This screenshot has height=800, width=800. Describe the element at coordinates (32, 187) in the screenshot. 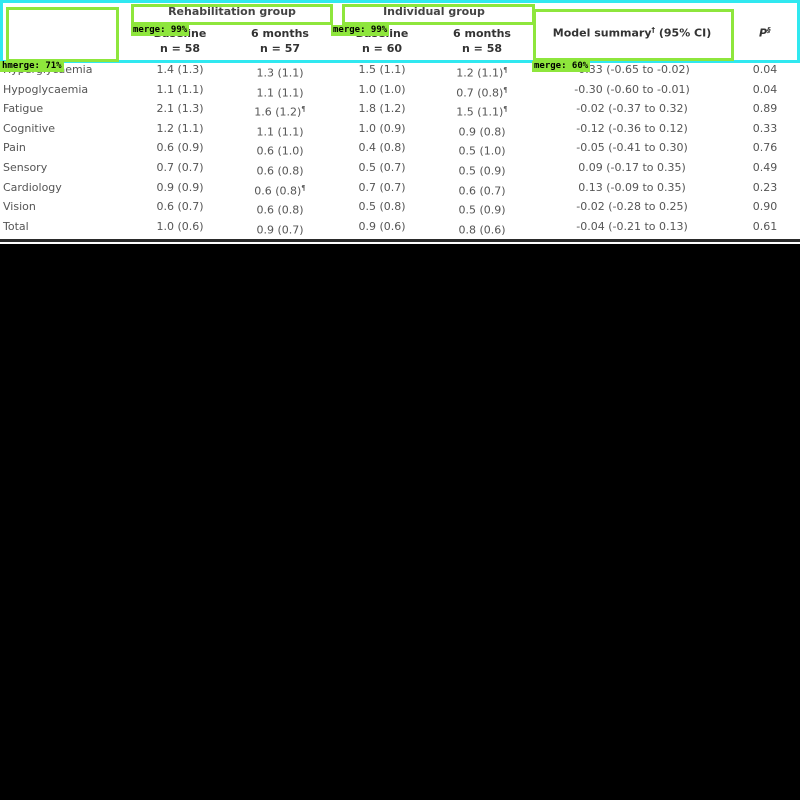

I see `row-label: Cardiology` at that location.